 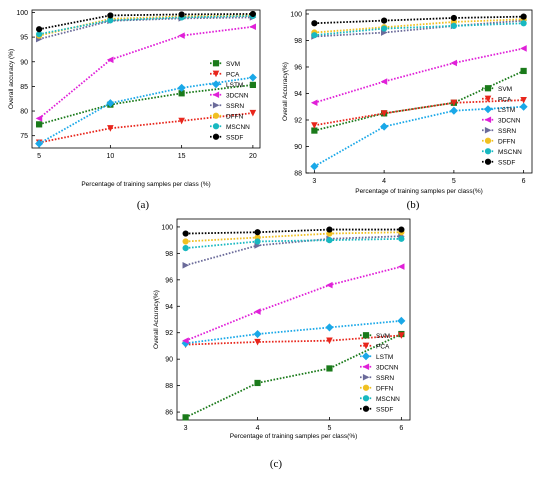 What do you see at coordinates (169, 307) in the screenshot?
I see `y-tick-label: 94` at bounding box center [169, 307].